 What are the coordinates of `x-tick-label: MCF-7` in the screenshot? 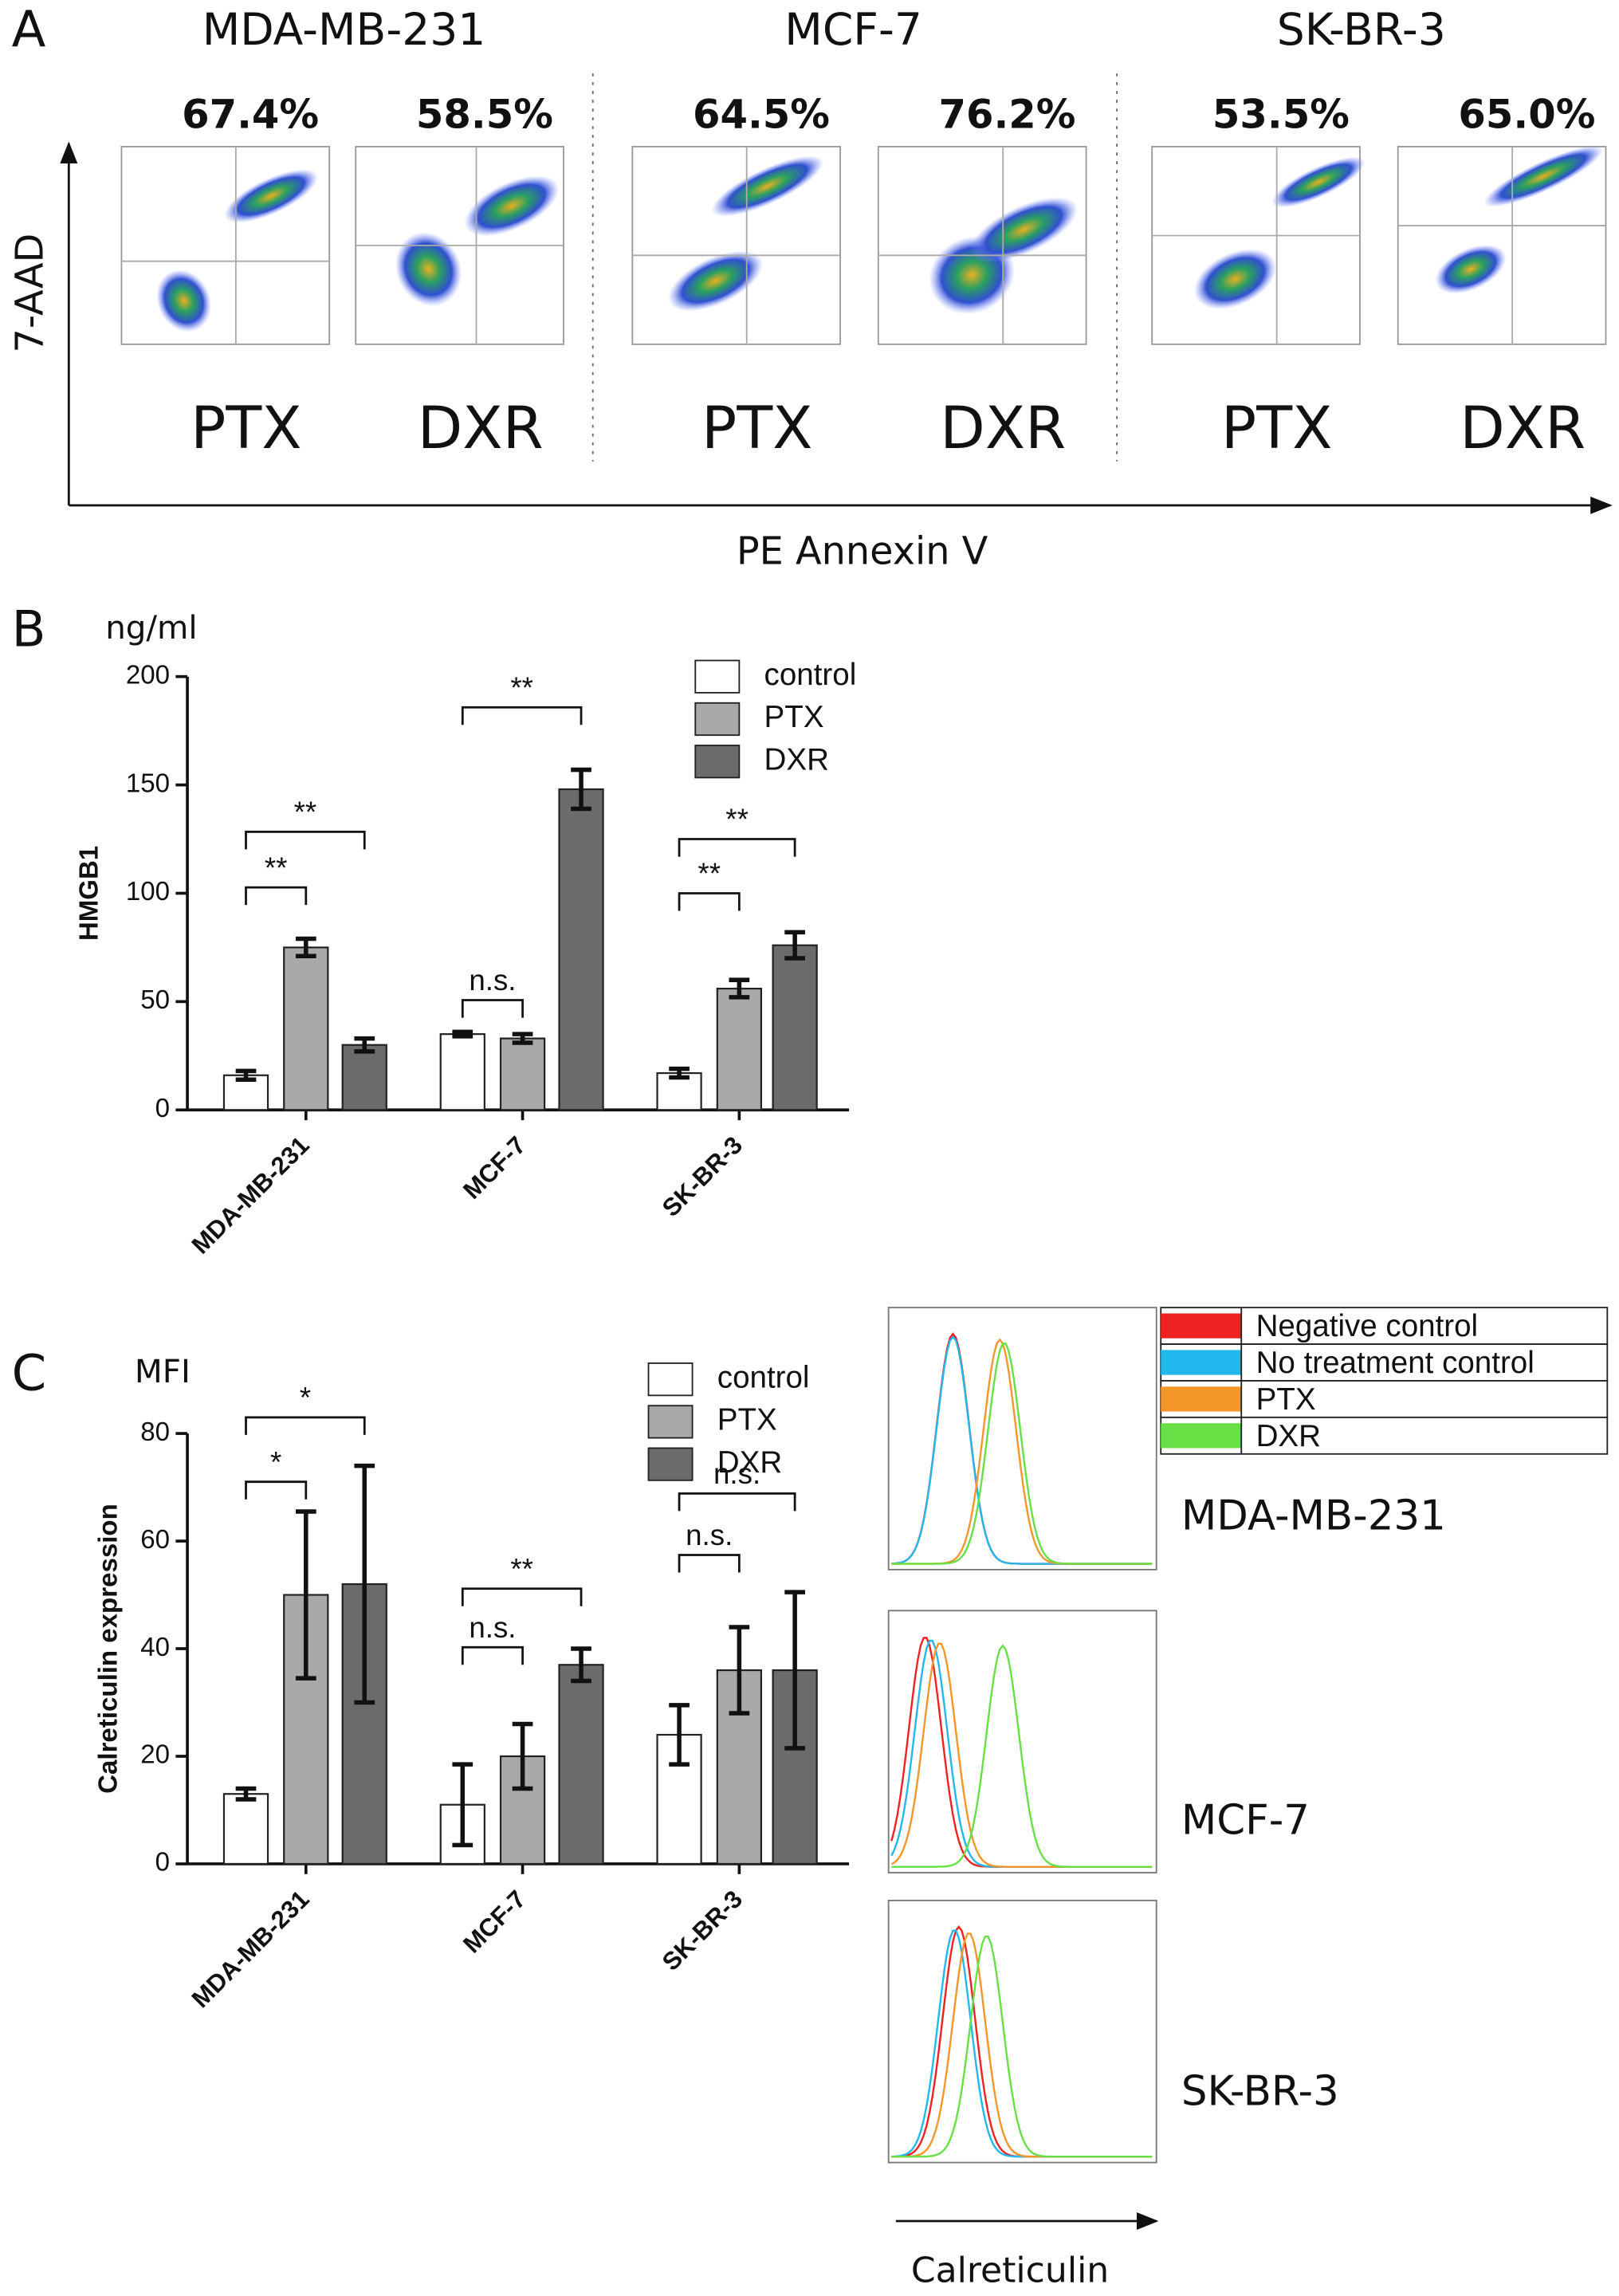 It's located at (494, 1921).